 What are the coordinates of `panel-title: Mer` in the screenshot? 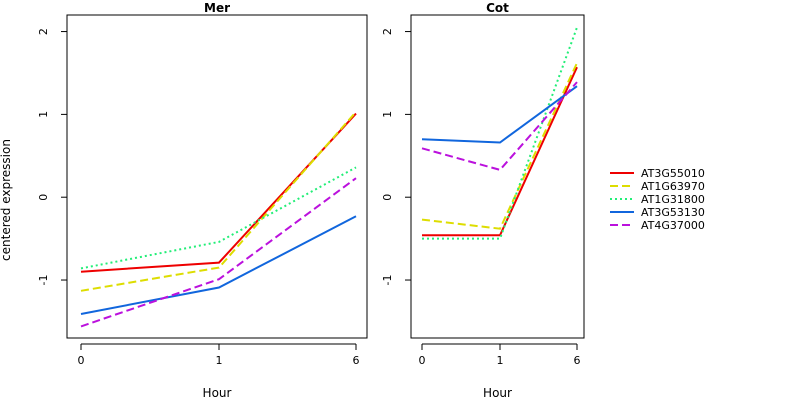 It's located at (217, 8).